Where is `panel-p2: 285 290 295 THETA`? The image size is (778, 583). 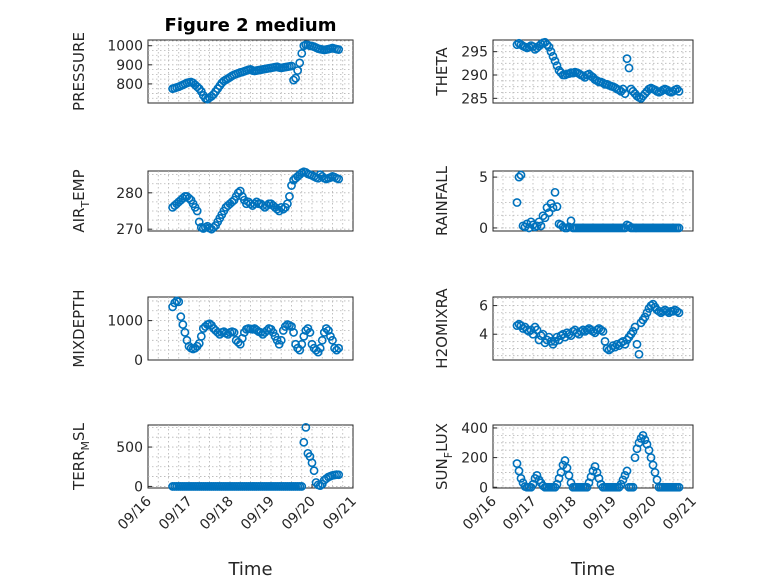 panel-p2: 285 290 295 THETA is located at coordinates (563, 72).